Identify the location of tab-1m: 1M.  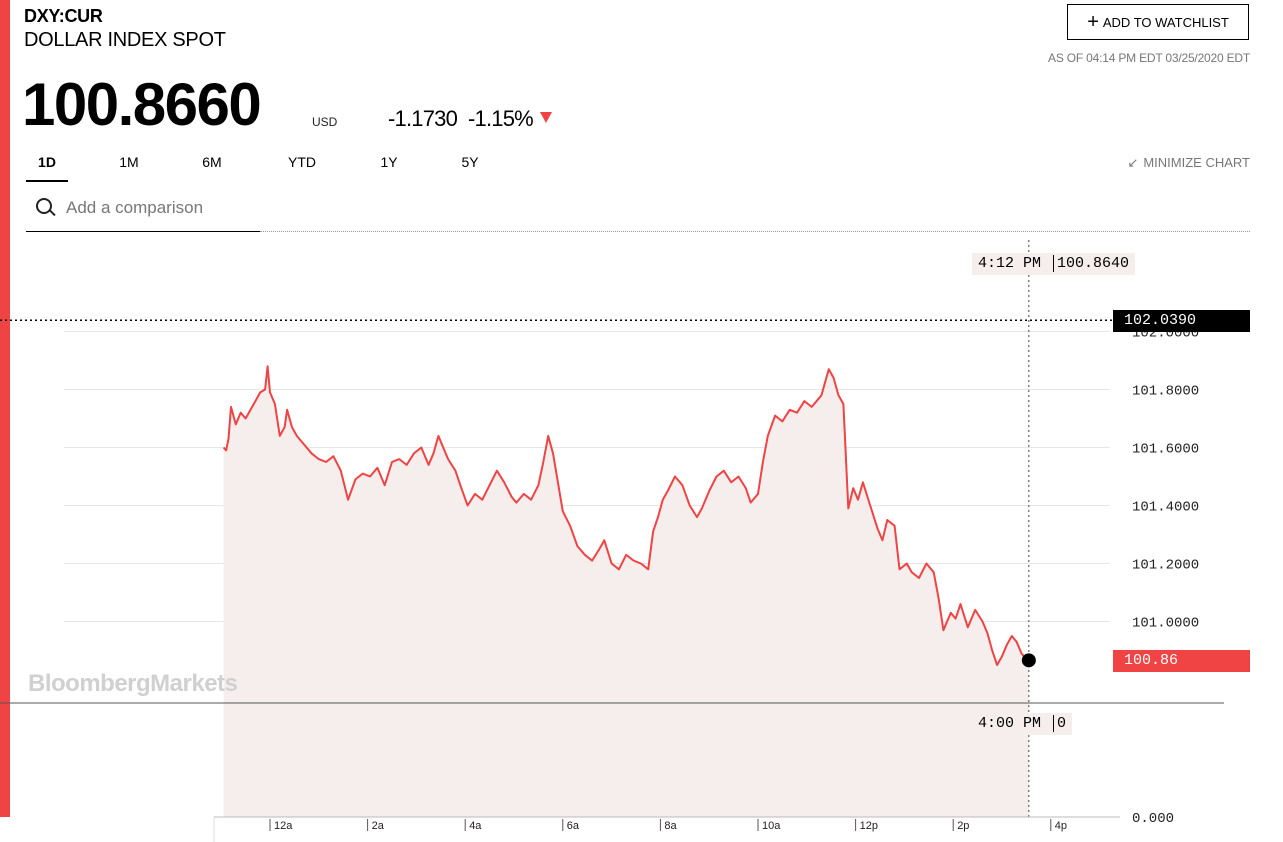
(129, 162).